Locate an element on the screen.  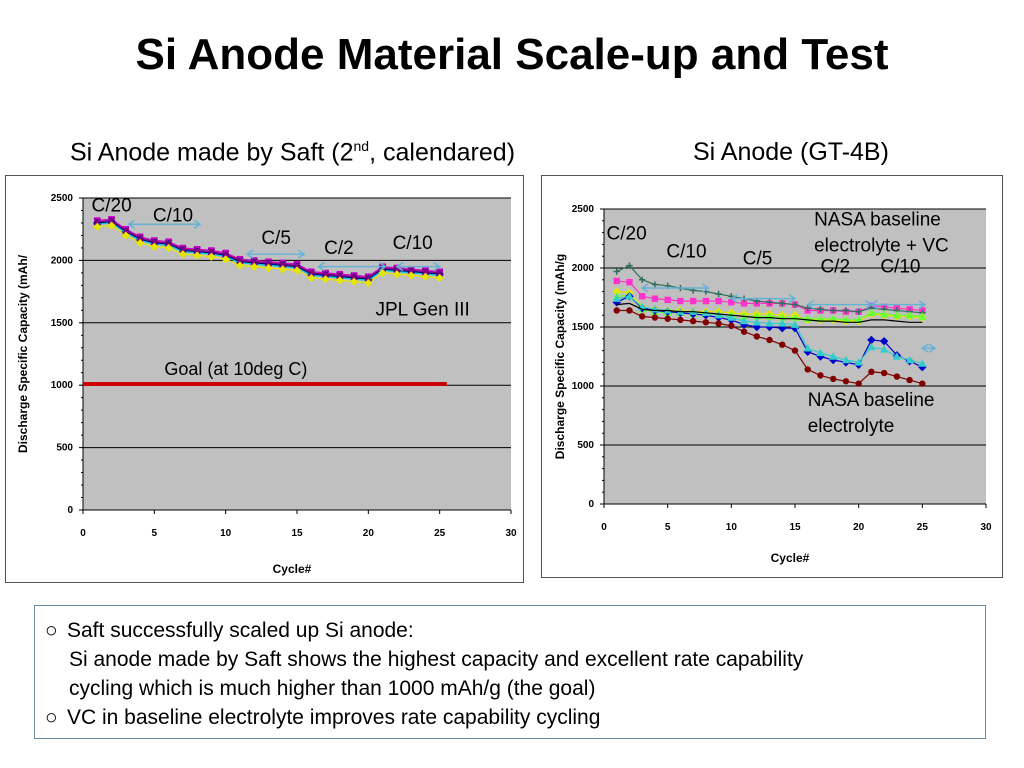
x-tick-label: 5 is located at coordinates (668, 527).